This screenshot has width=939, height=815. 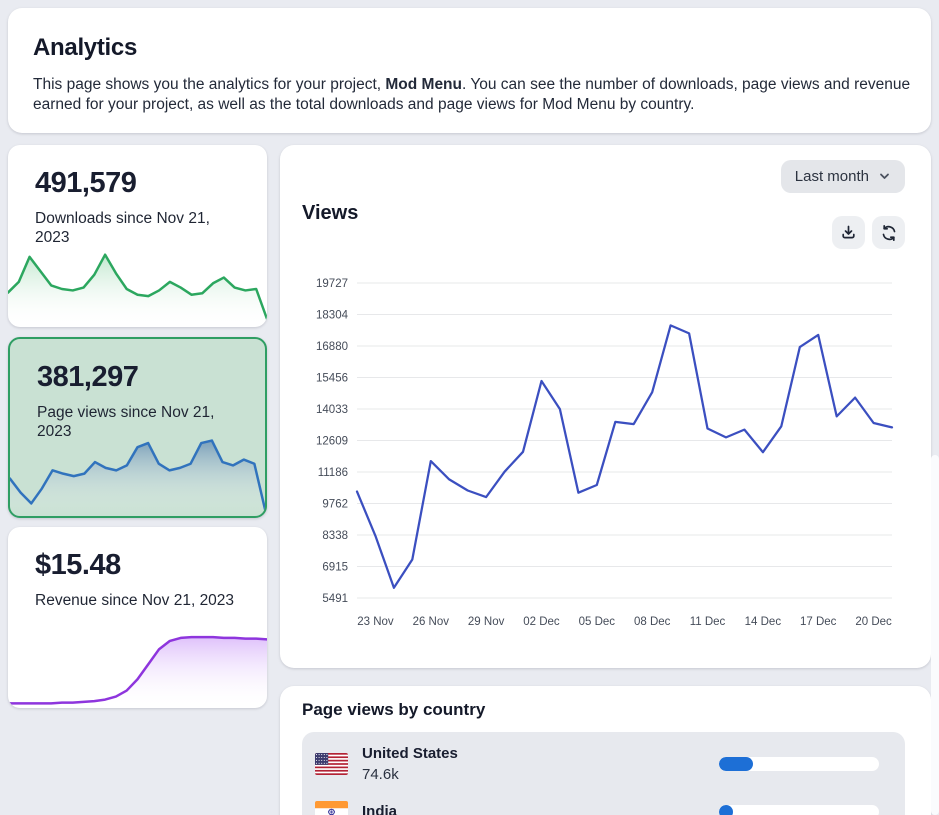 I want to click on country-row-united-states: United States 74.6k, so click(x=603, y=764).